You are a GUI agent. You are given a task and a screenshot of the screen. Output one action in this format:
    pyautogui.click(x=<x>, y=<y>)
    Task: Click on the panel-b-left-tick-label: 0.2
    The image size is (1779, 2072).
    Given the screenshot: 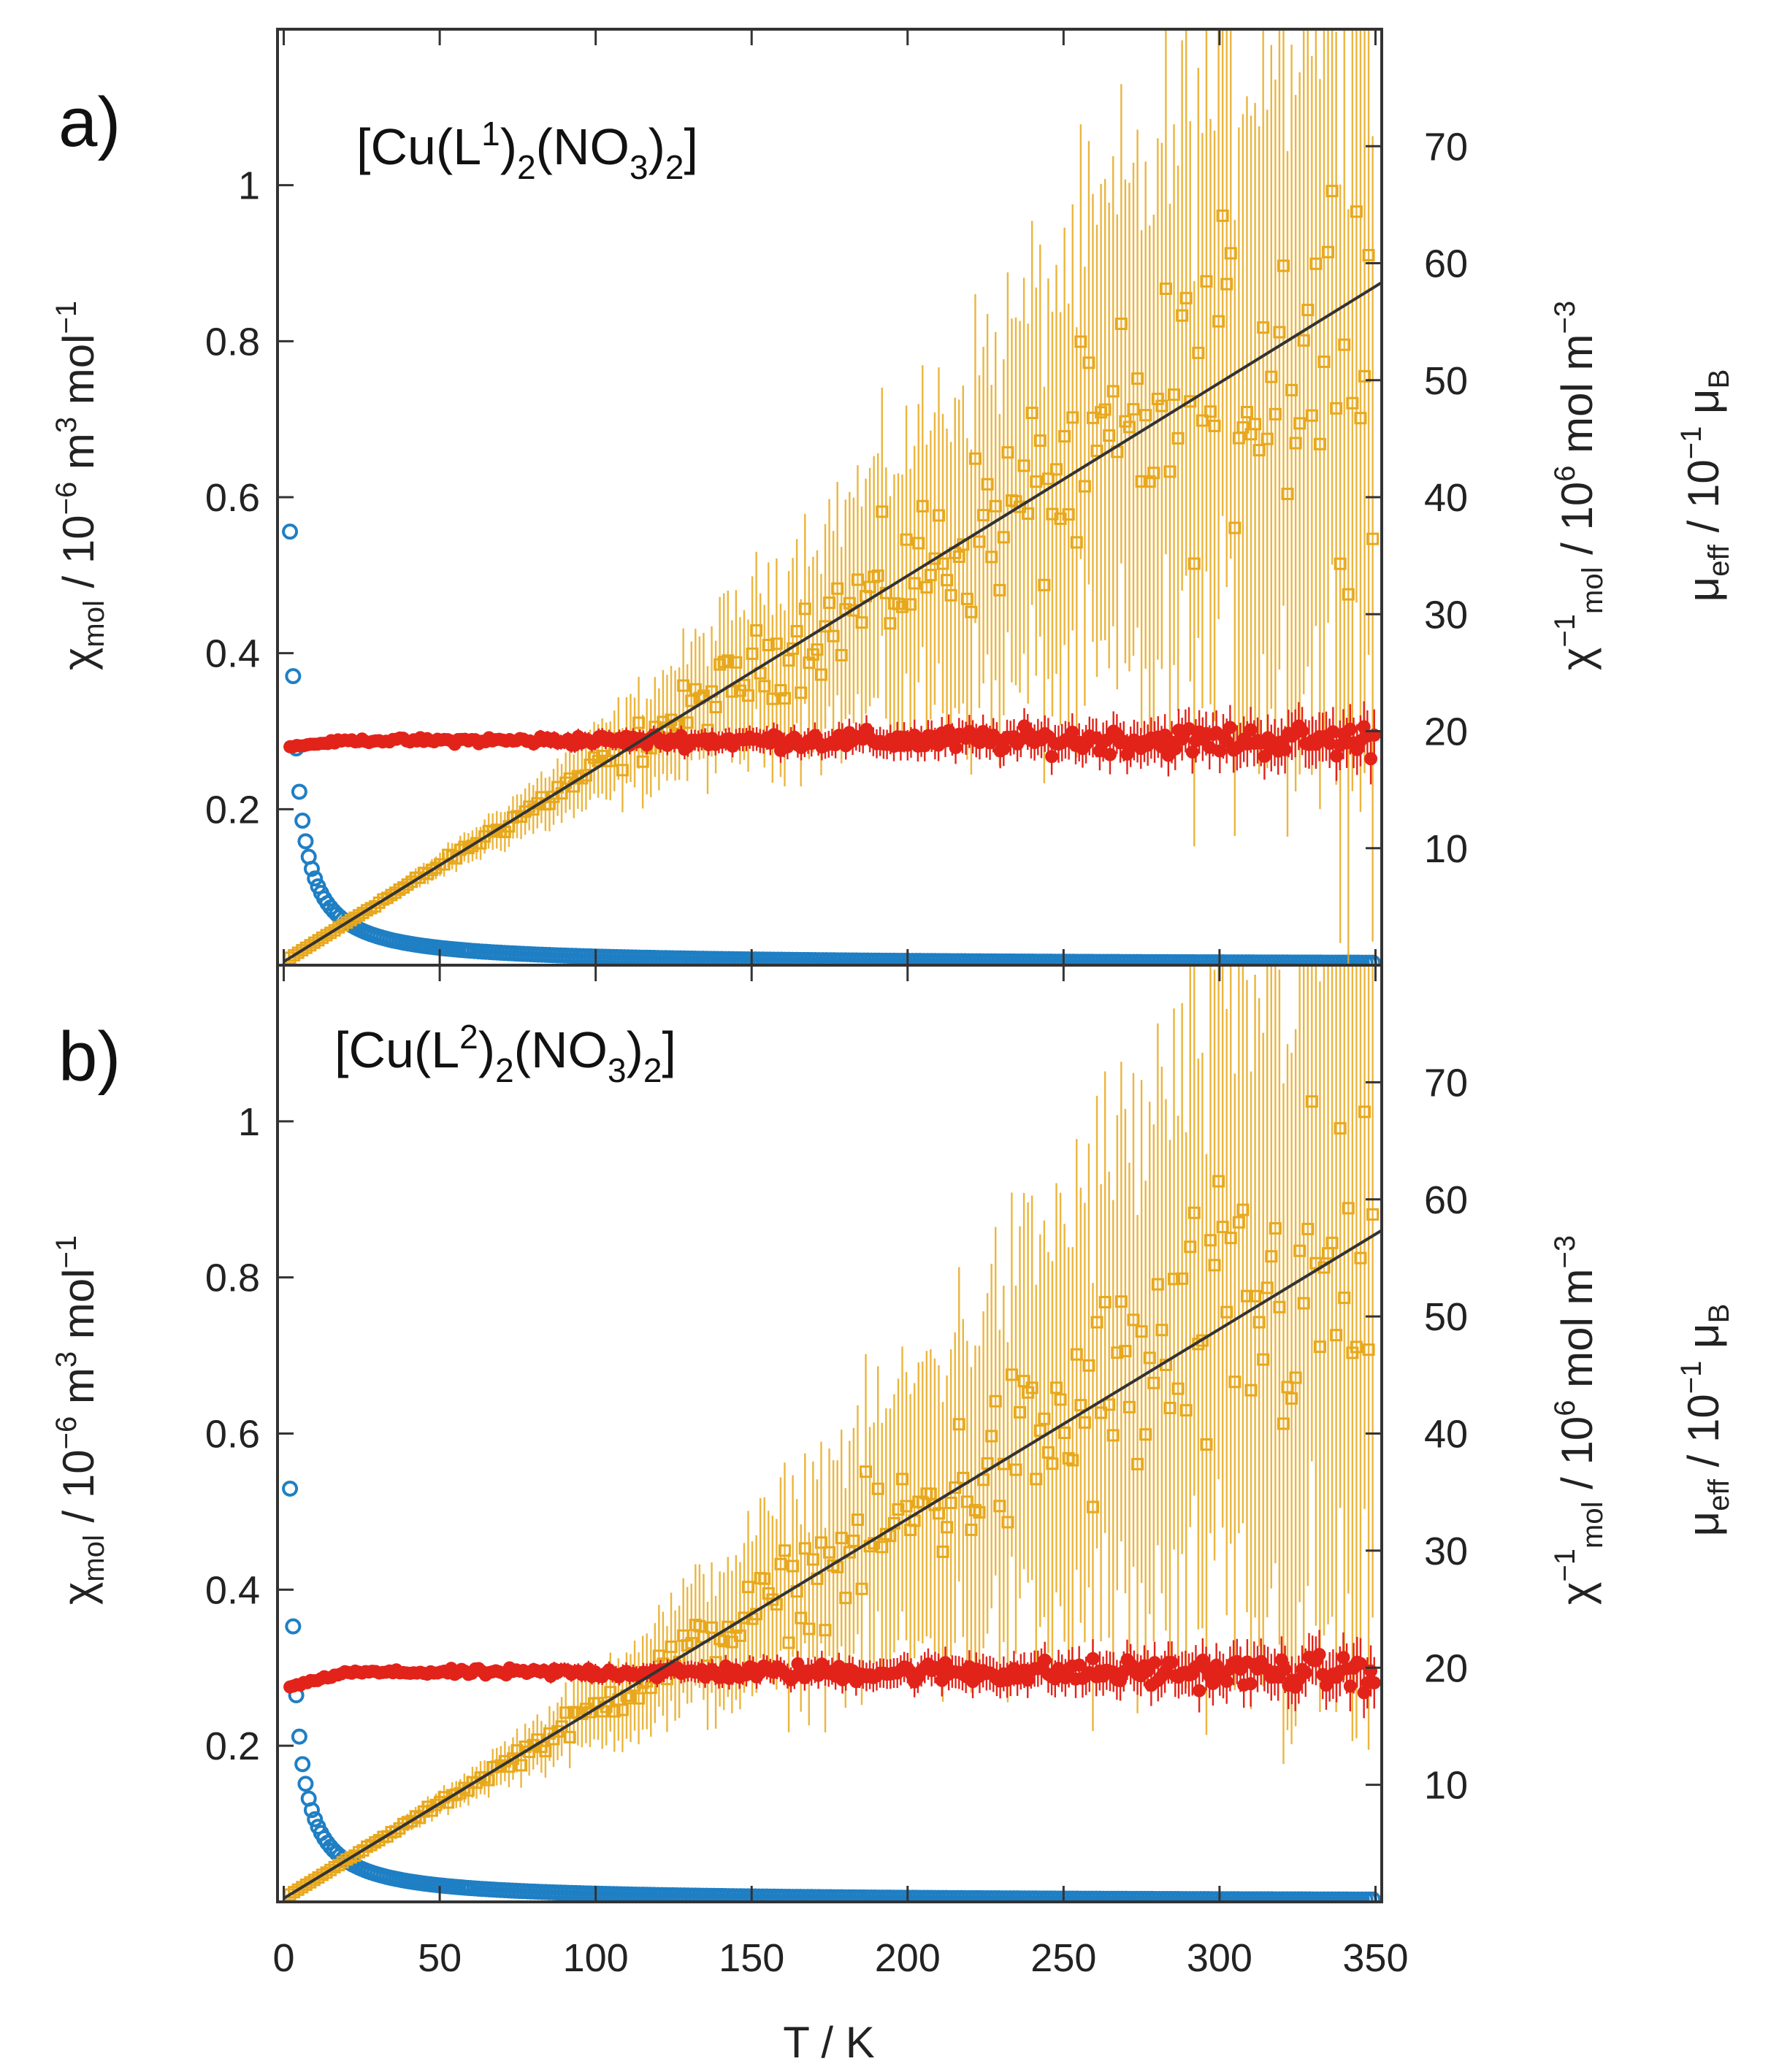 What is the action you would take?
    pyautogui.click(x=232, y=1746)
    